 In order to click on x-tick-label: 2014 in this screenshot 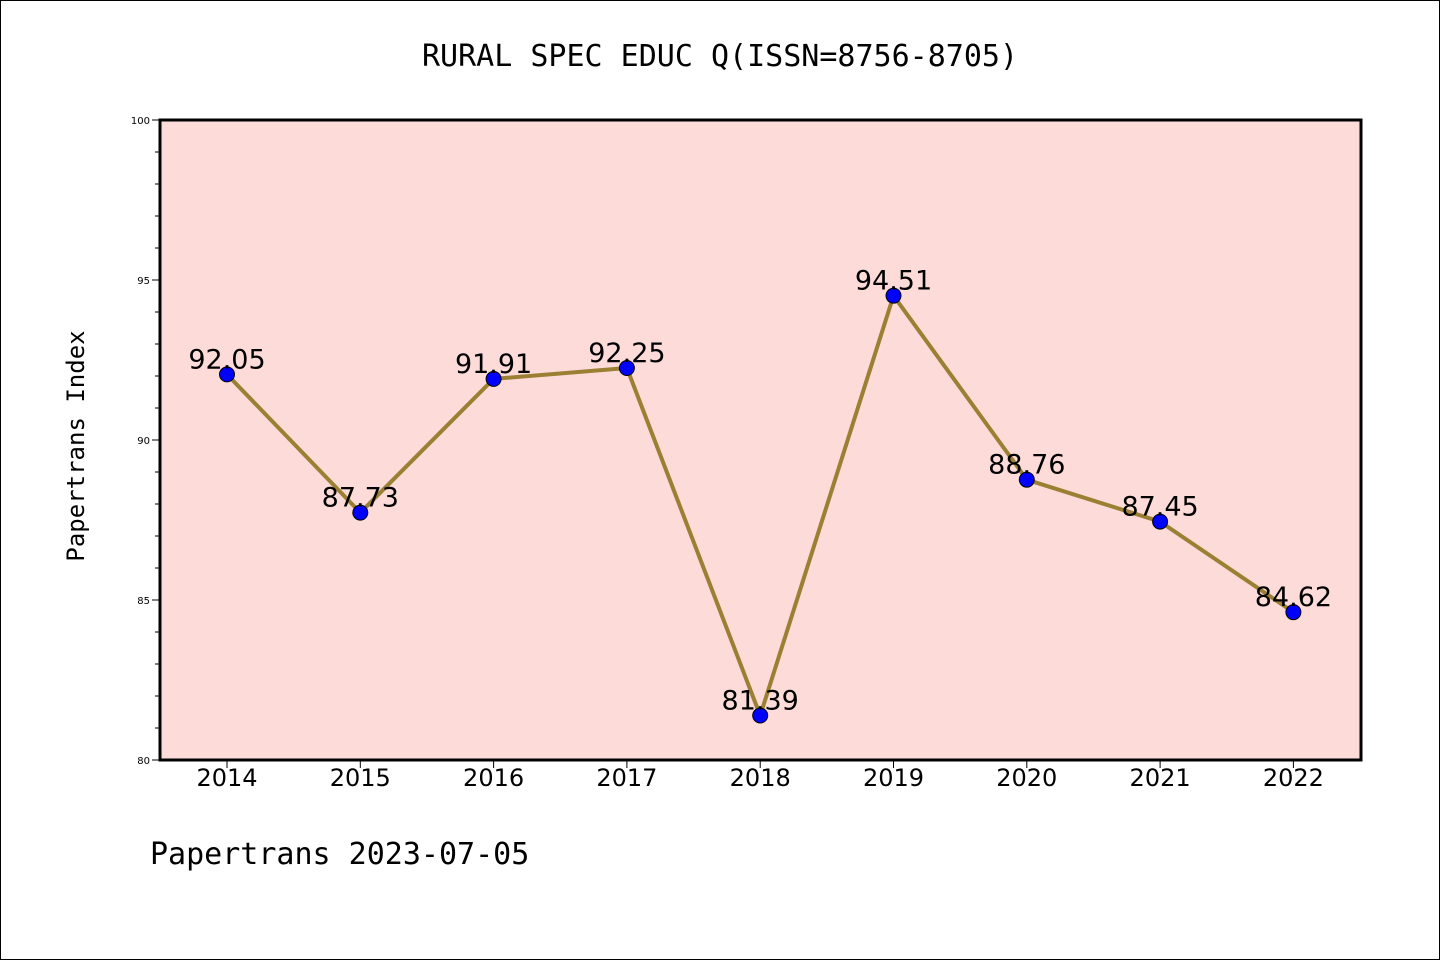, I will do `click(226, 778)`.